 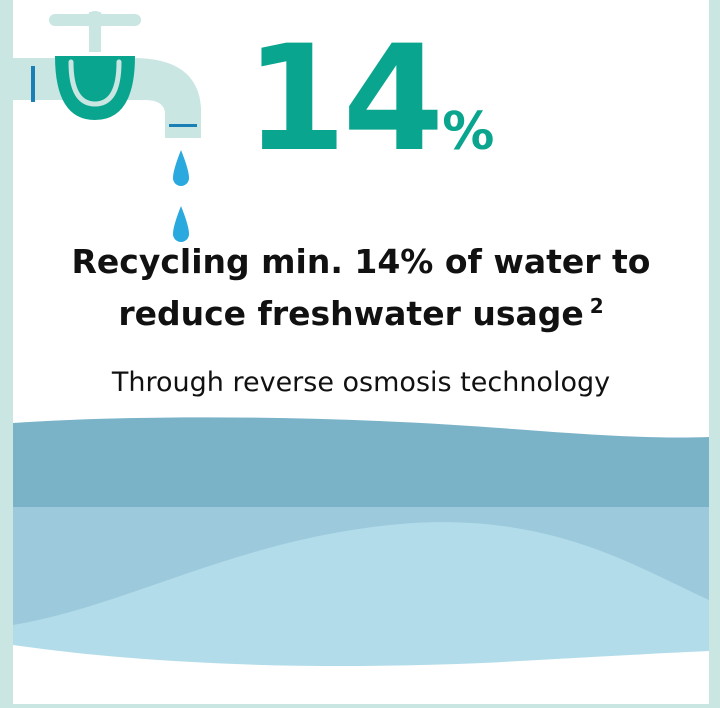 I want to click on headline-line-1: Recycling min. 14% of water to, so click(x=361, y=261).